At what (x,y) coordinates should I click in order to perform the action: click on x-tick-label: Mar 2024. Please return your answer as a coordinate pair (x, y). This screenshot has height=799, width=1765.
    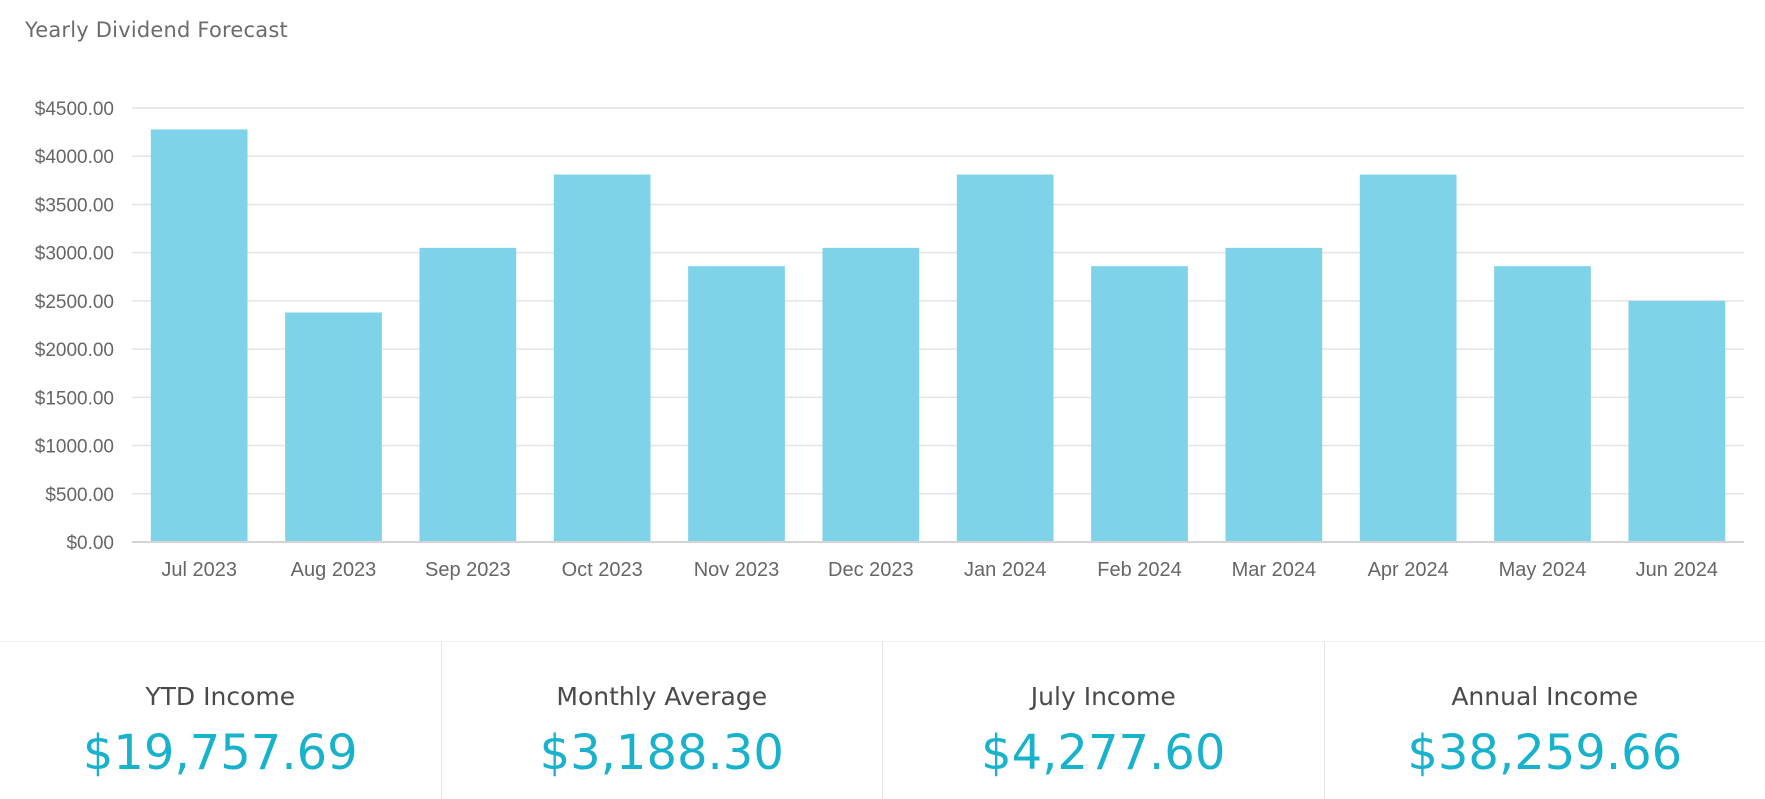
    Looking at the image, I should click on (1274, 570).